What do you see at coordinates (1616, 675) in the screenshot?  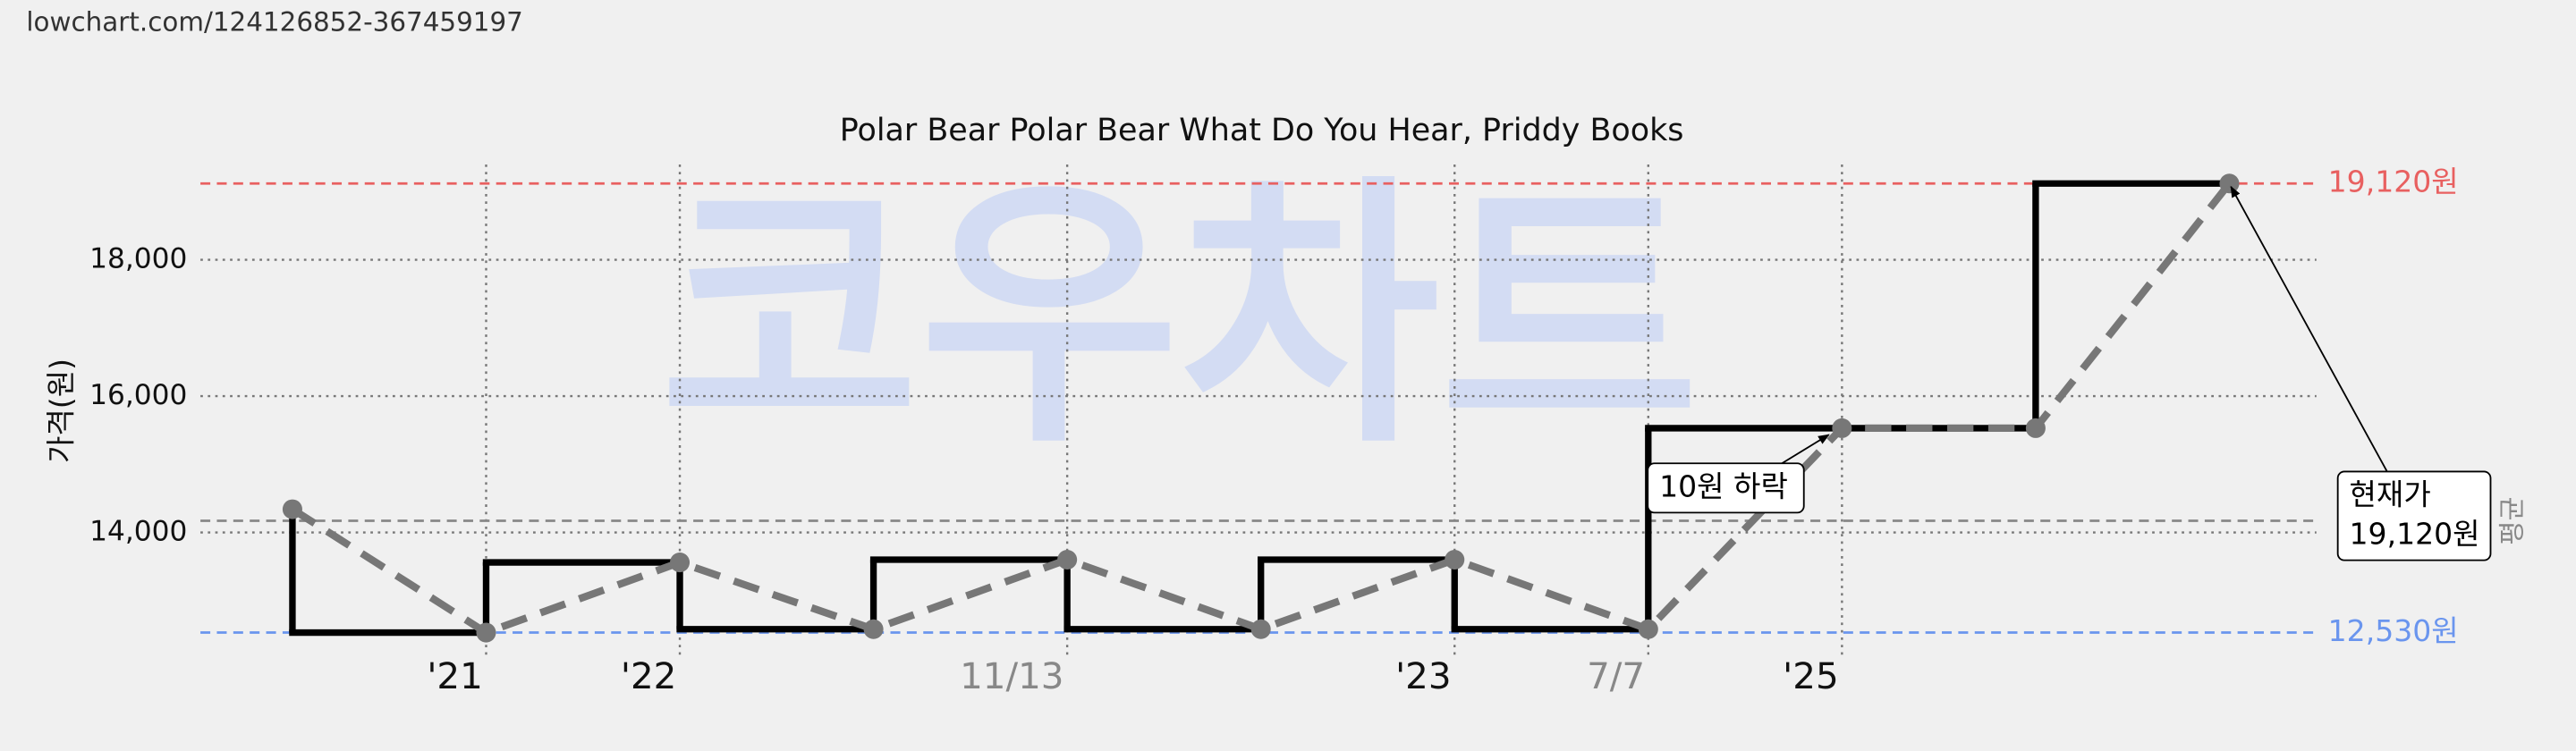 I see `x-tick-label: 7/7` at bounding box center [1616, 675].